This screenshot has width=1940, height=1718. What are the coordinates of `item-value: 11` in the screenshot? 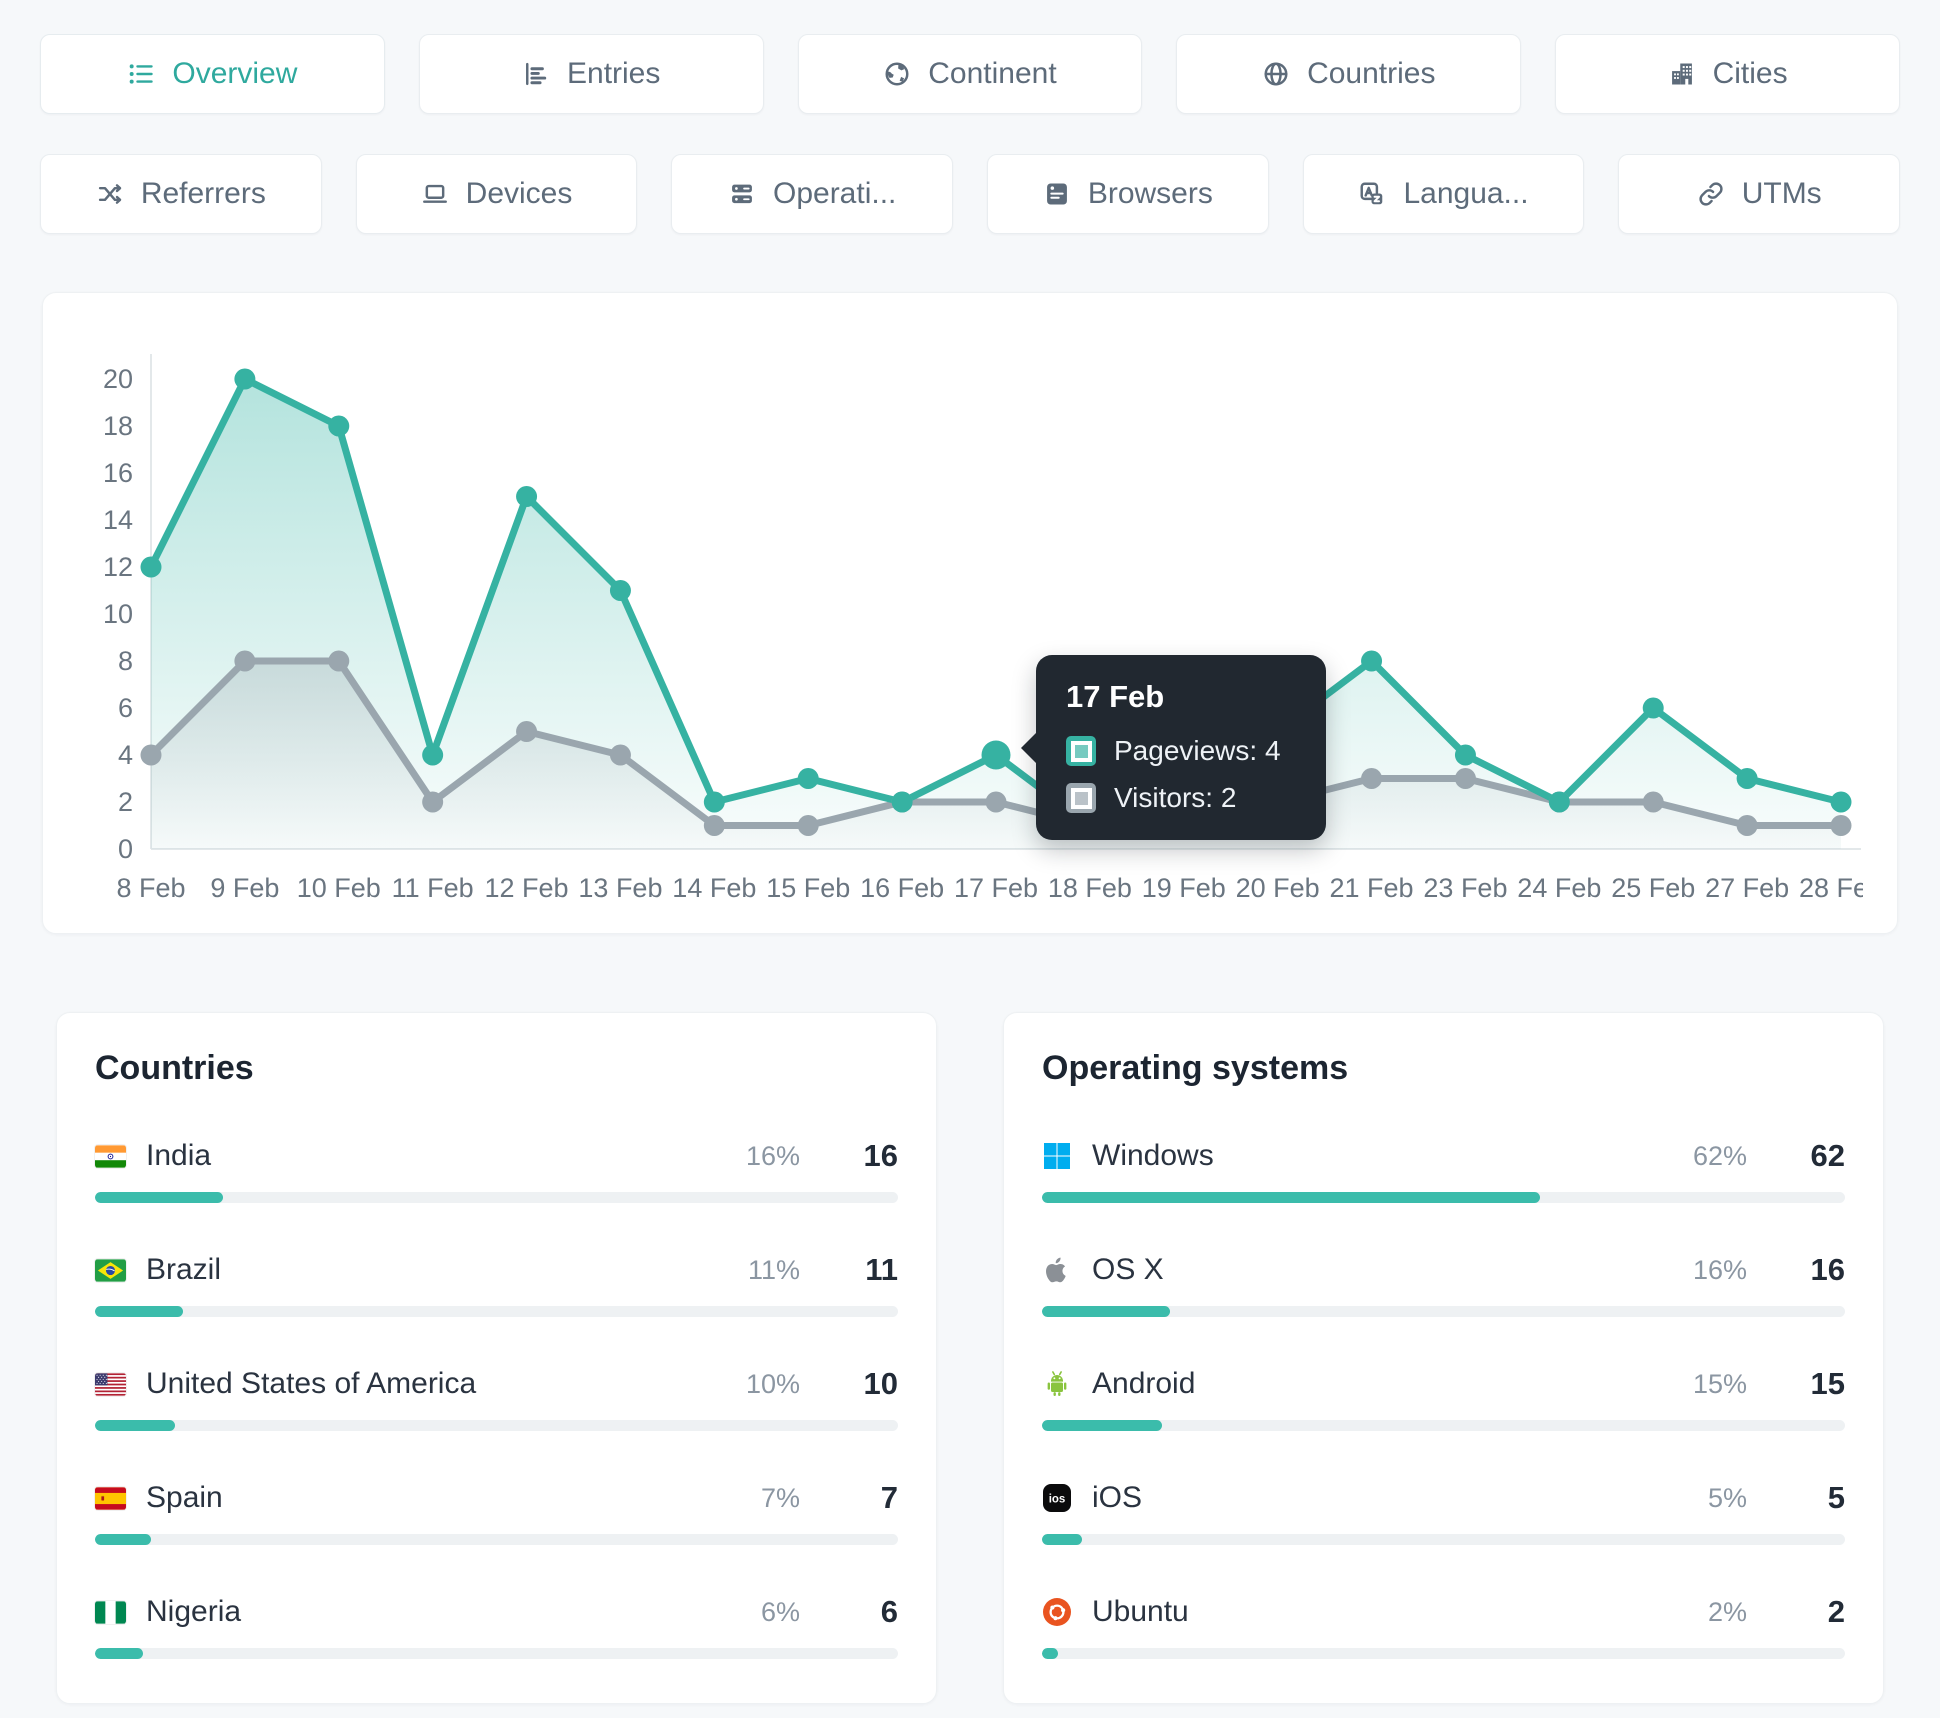 It's located at (881, 1269).